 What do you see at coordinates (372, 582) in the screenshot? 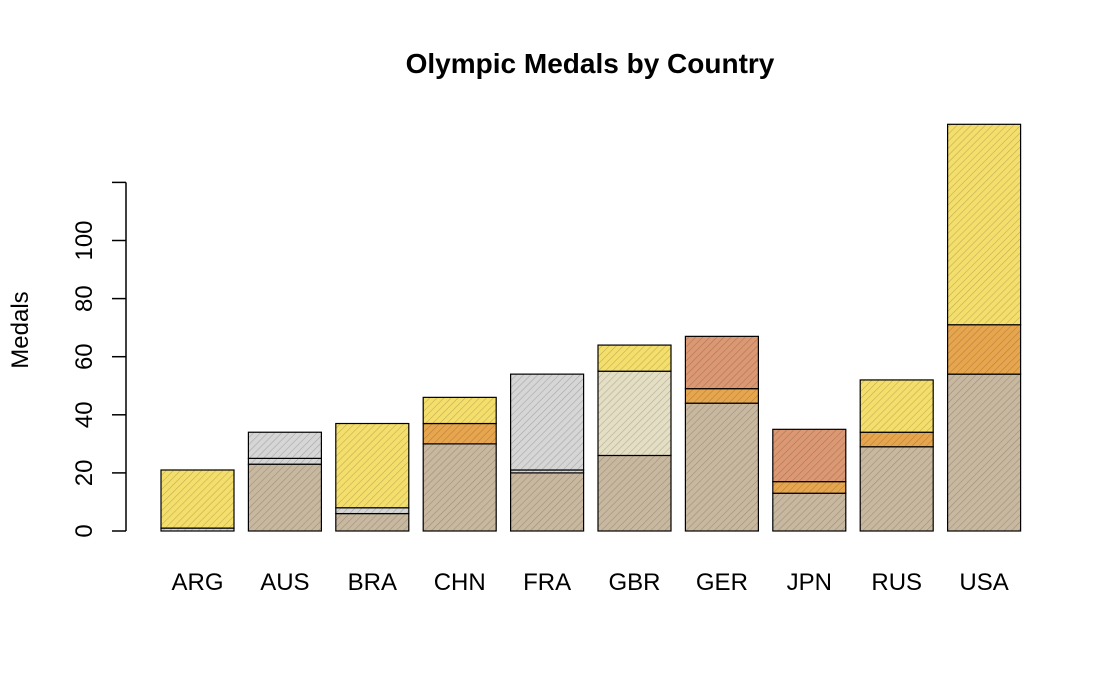
I see `x-tick-label: BRA` at bounding box center [372, 582].